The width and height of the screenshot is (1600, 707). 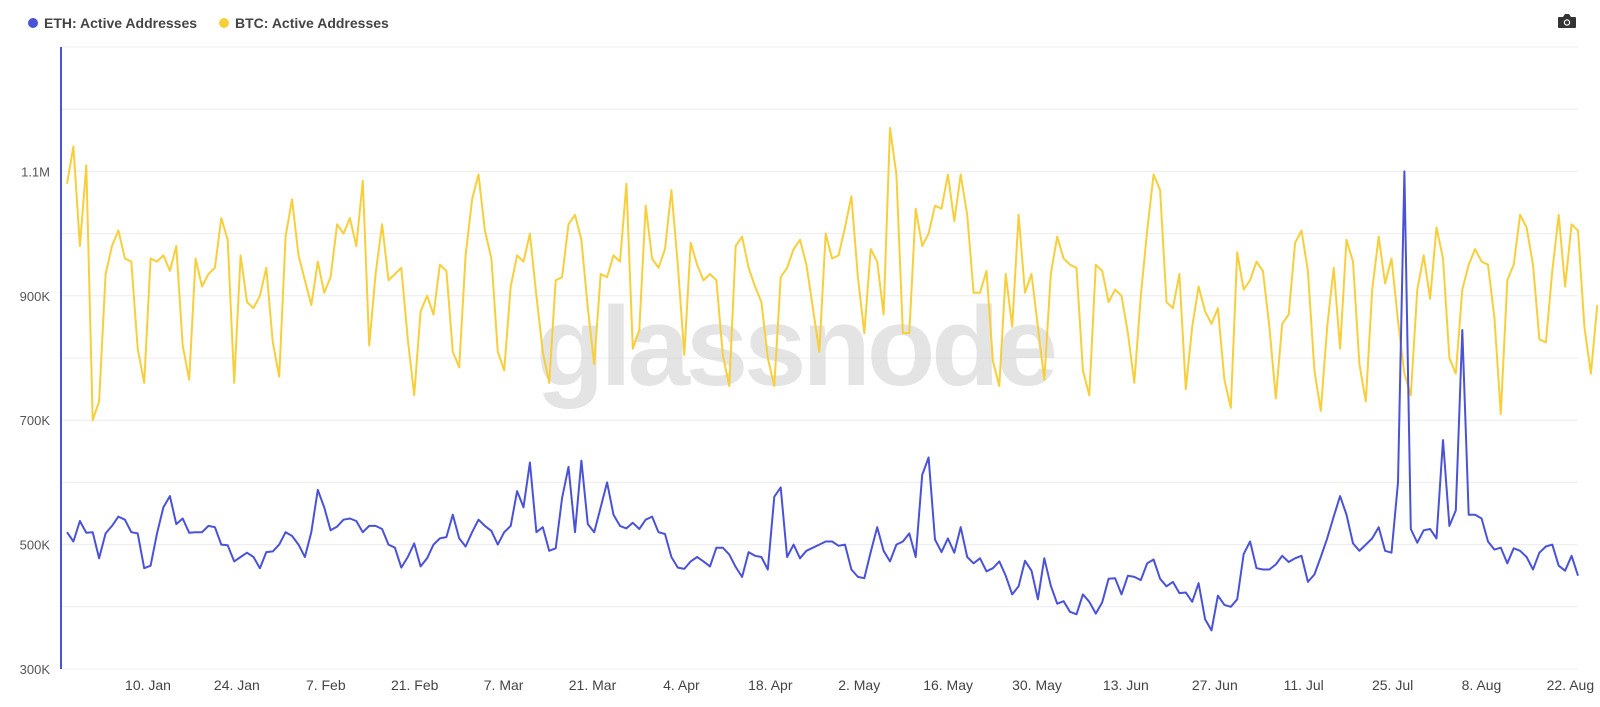 I want to click on x-tick-label: 7. Feb, so click(x=326, y=685).